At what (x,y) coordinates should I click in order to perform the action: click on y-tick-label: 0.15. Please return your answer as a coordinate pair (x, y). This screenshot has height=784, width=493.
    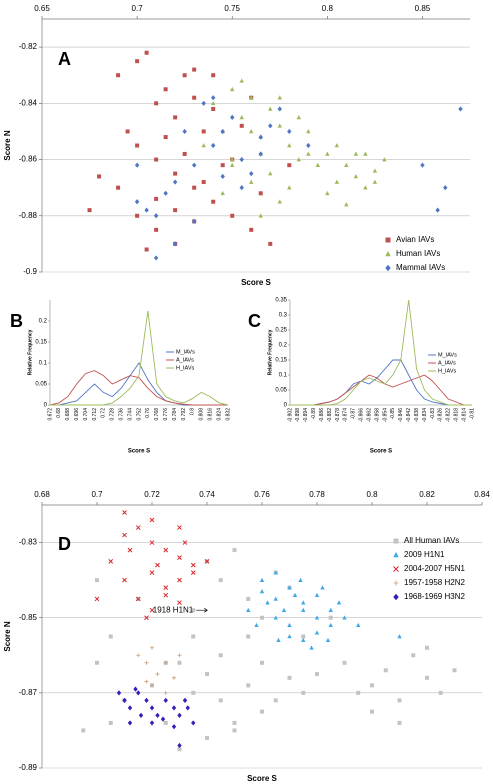
    Looking at the image, I should click on (281, 361).